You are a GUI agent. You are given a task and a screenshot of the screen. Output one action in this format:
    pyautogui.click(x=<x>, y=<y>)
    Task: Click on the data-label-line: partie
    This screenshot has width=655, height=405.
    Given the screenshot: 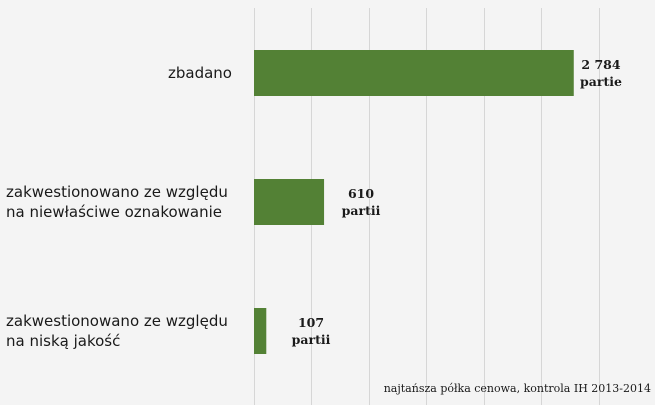 What is the action you would take?
    pyautogui.click(x=601, y=81)
    